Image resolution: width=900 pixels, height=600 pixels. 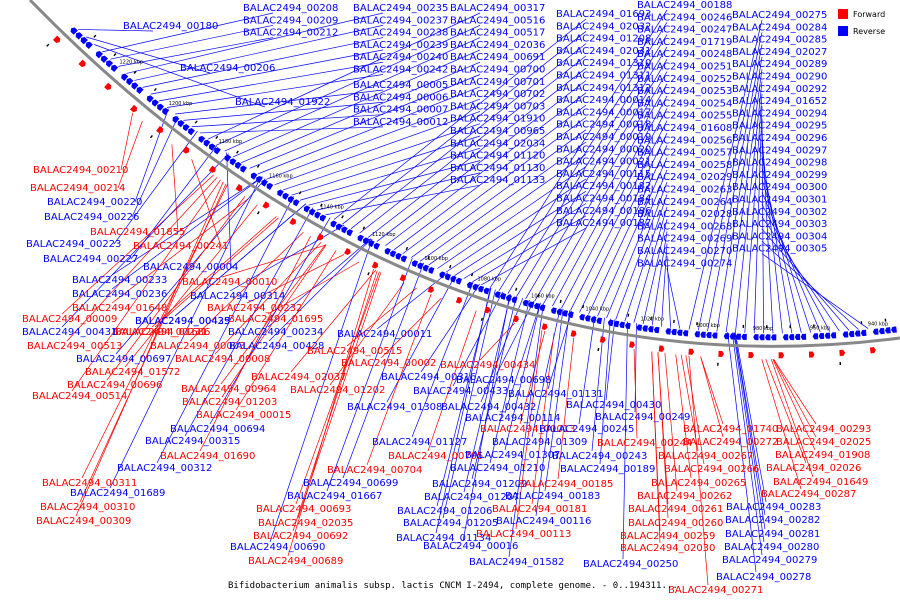 I want to click on reverse-gene-label: BALAC2494_00697, so click(x=123, y=359).